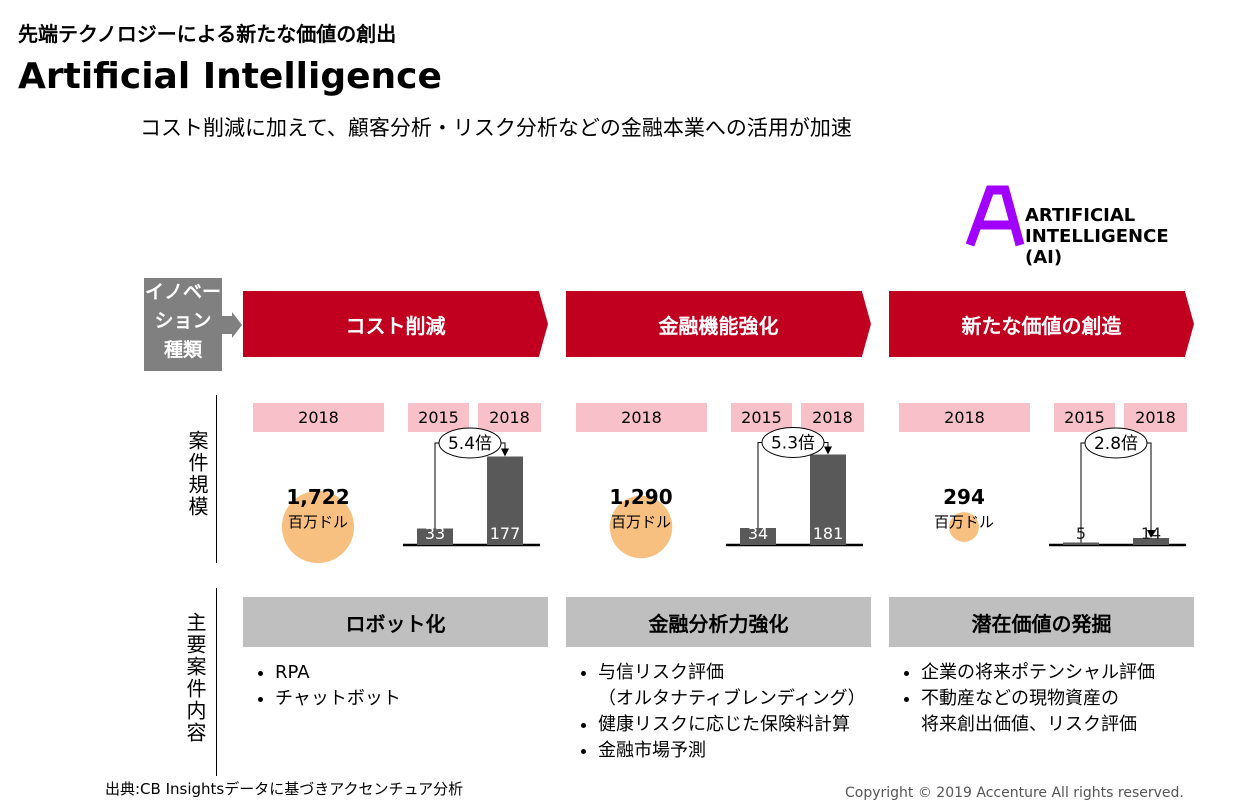 Image resolution: width=1258 pixels, height=807 pixels. Describe the element at coordinates (182, 350) in the screenshot. I see `label-line: 種類` at that location.